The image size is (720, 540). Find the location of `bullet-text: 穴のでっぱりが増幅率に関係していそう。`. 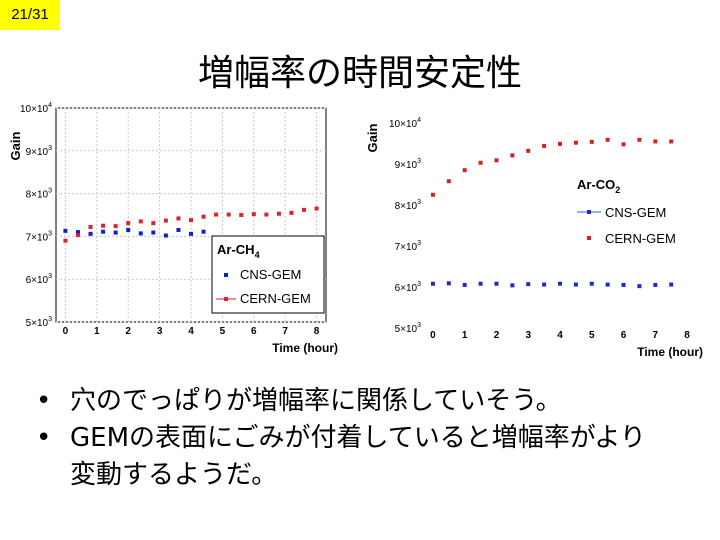

bullet-text: 穴のでっぱりが増幅率に関係していそう。 is located at coordinates (316, 401).